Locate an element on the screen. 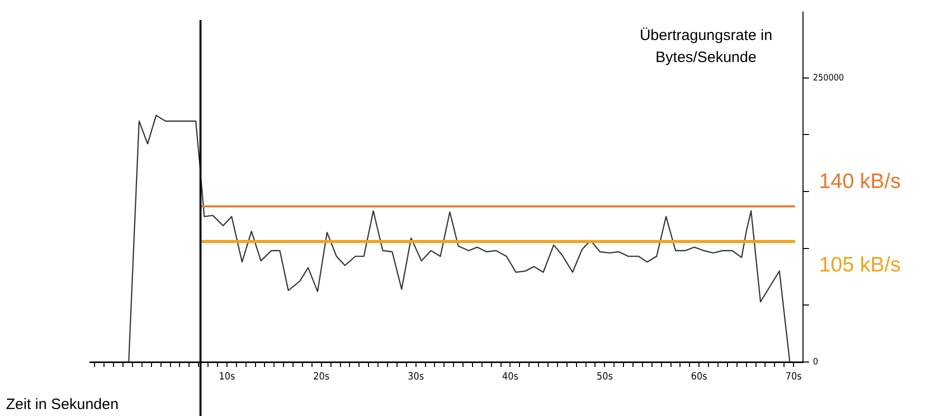 The image size is (932, 416). x-tick-label: 40s is located at coordinates (510, 377).